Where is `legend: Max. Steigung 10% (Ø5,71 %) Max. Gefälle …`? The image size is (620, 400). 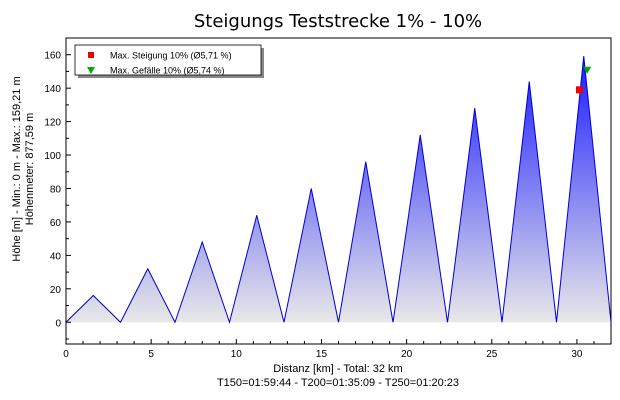 legend: Max. Steigung 10% (Ø5,71 %) Max. Gefälle … is located at coordinates (169, 61).